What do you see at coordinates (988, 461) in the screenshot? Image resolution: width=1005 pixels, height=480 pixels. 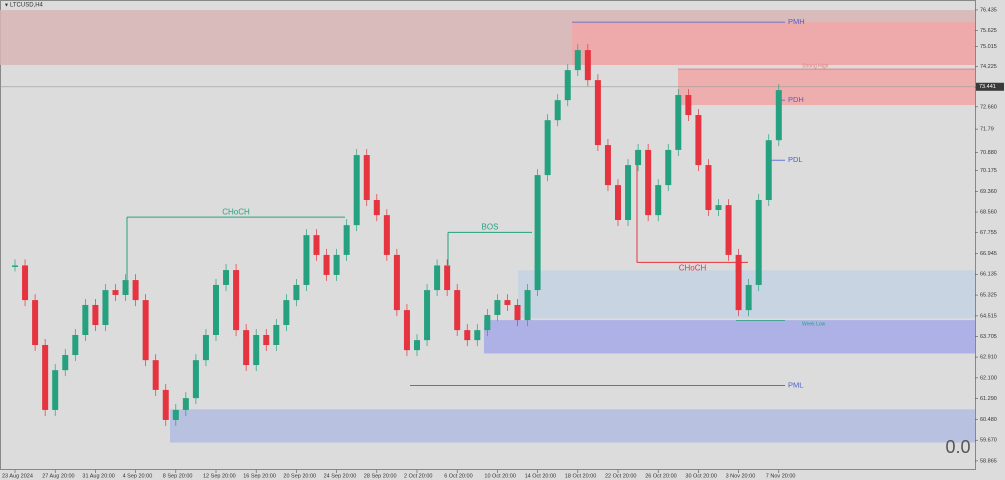 I see `y-tick-label: 58.865` at bounding box center [988, 461].